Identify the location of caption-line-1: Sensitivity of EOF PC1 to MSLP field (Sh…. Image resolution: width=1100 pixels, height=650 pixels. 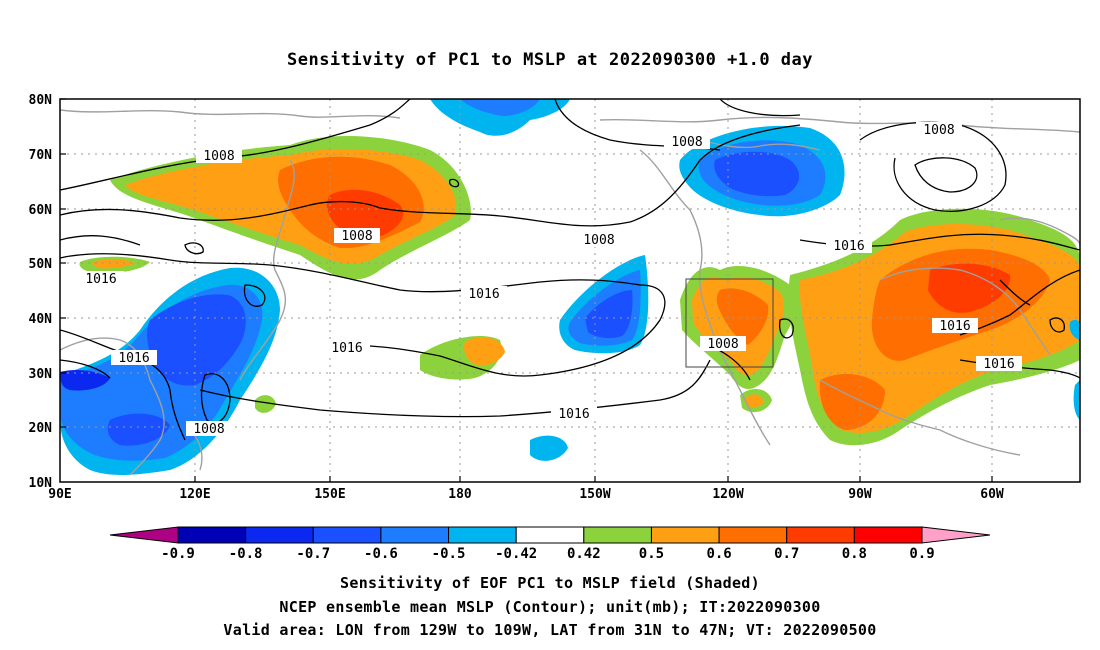
(550, 583).